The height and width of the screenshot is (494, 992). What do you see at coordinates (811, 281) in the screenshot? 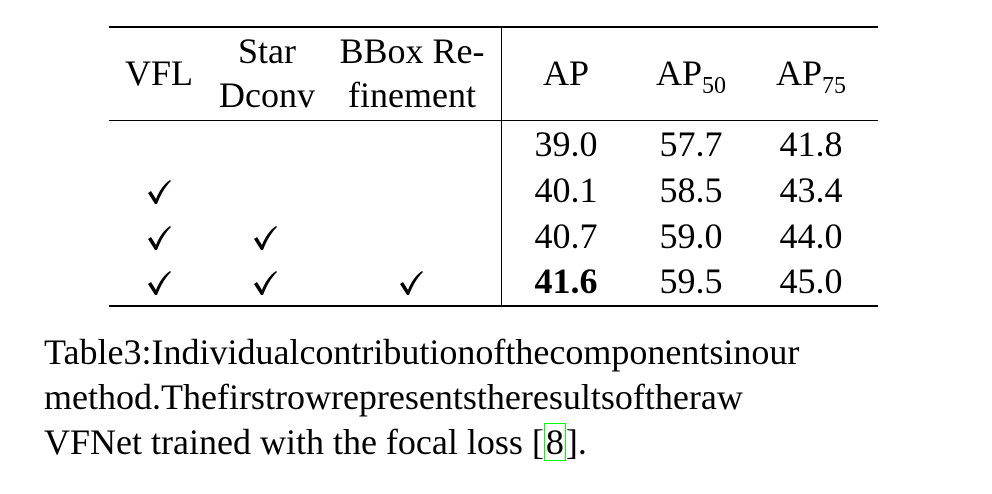
I see `cell-ap75: 45.0` at bounding box center [811, 281].